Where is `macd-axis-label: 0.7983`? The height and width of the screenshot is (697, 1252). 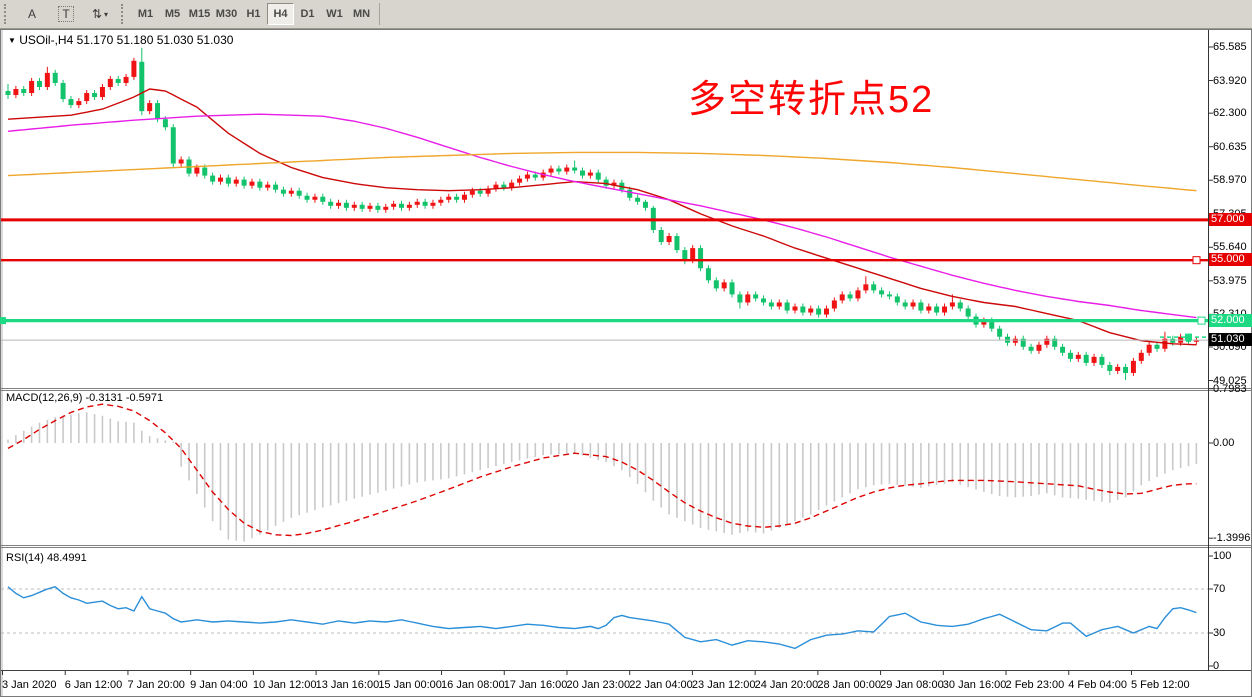
macd-axis-label: 0.7983 is located at coordinates (1230, 388).